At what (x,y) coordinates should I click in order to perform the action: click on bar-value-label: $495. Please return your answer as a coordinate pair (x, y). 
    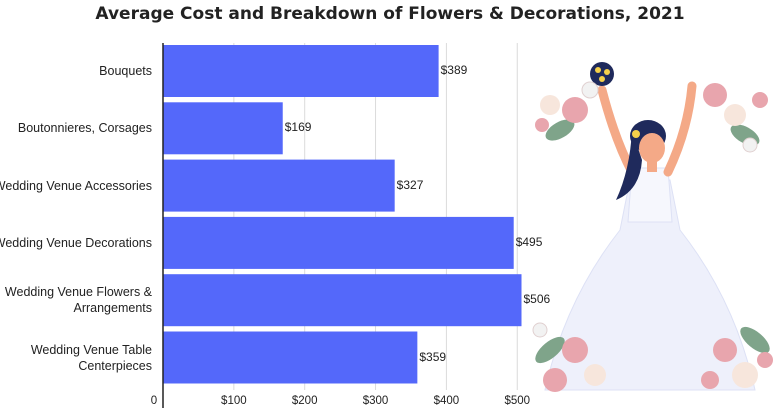
    Looking at the image, I should click on (529, 241).